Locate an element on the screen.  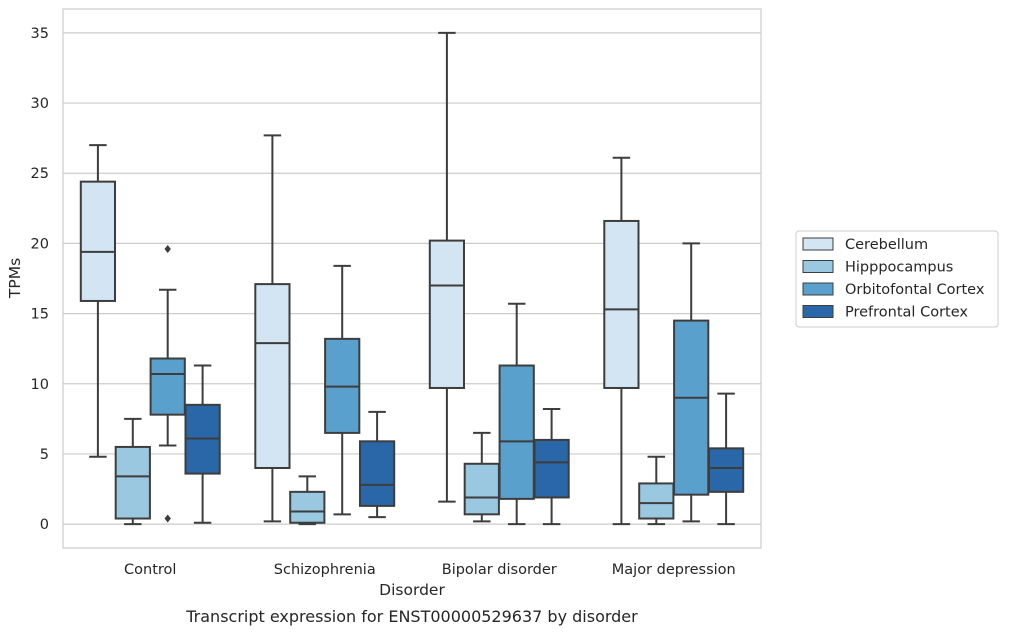
y-tick-labels: 0 5 10 15 20 25 30 35 is located at coordinates (40, 279).